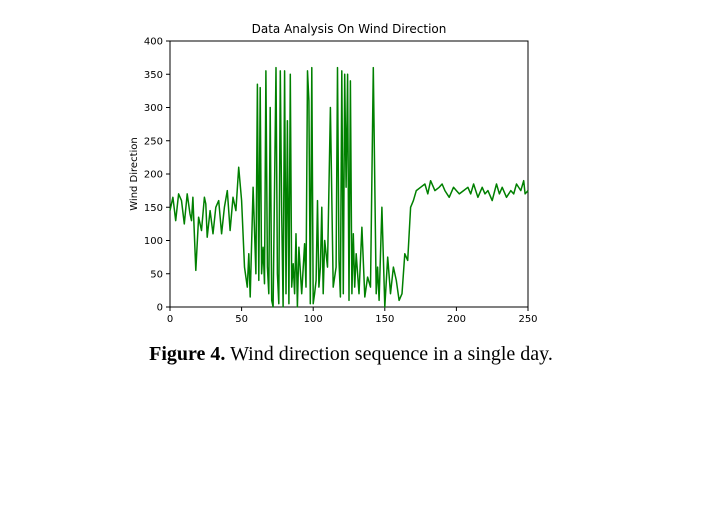  Describe the element at coordinates (153, 108) in the screenshot. I see `y-tick-label: 300` at that location.